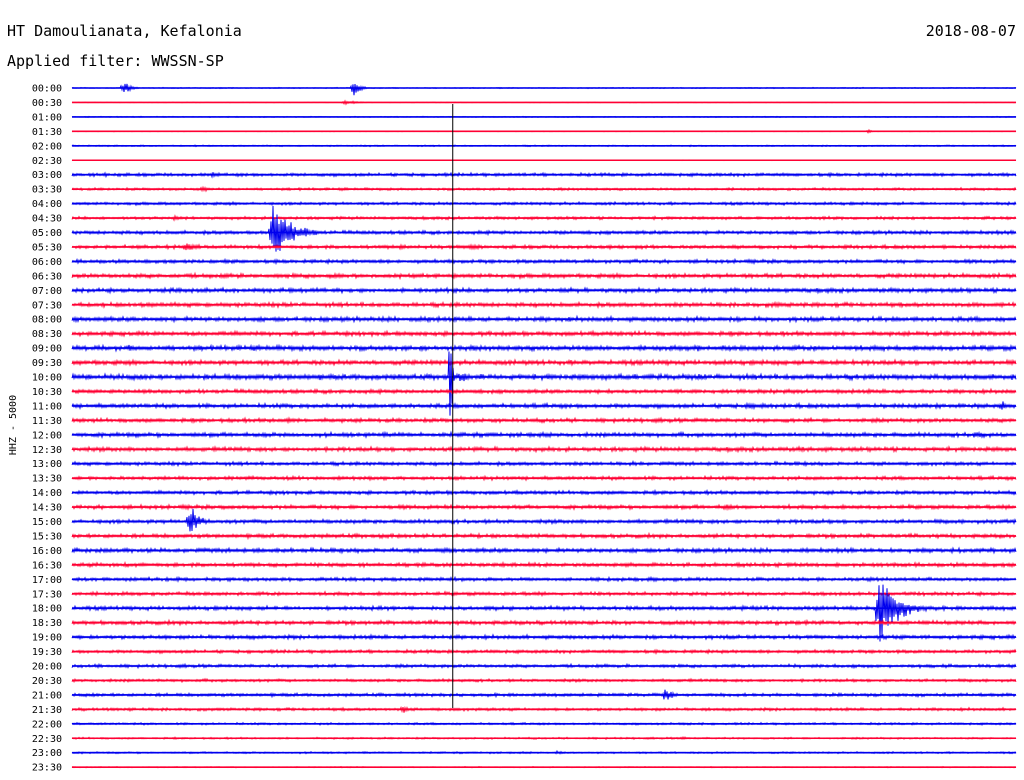 This screenshot has height=780, width=1024. What do you see at coordinates (47, 320) in the screenshot?
I see `tick-label: 08:00` at bounding box center [47, 320].